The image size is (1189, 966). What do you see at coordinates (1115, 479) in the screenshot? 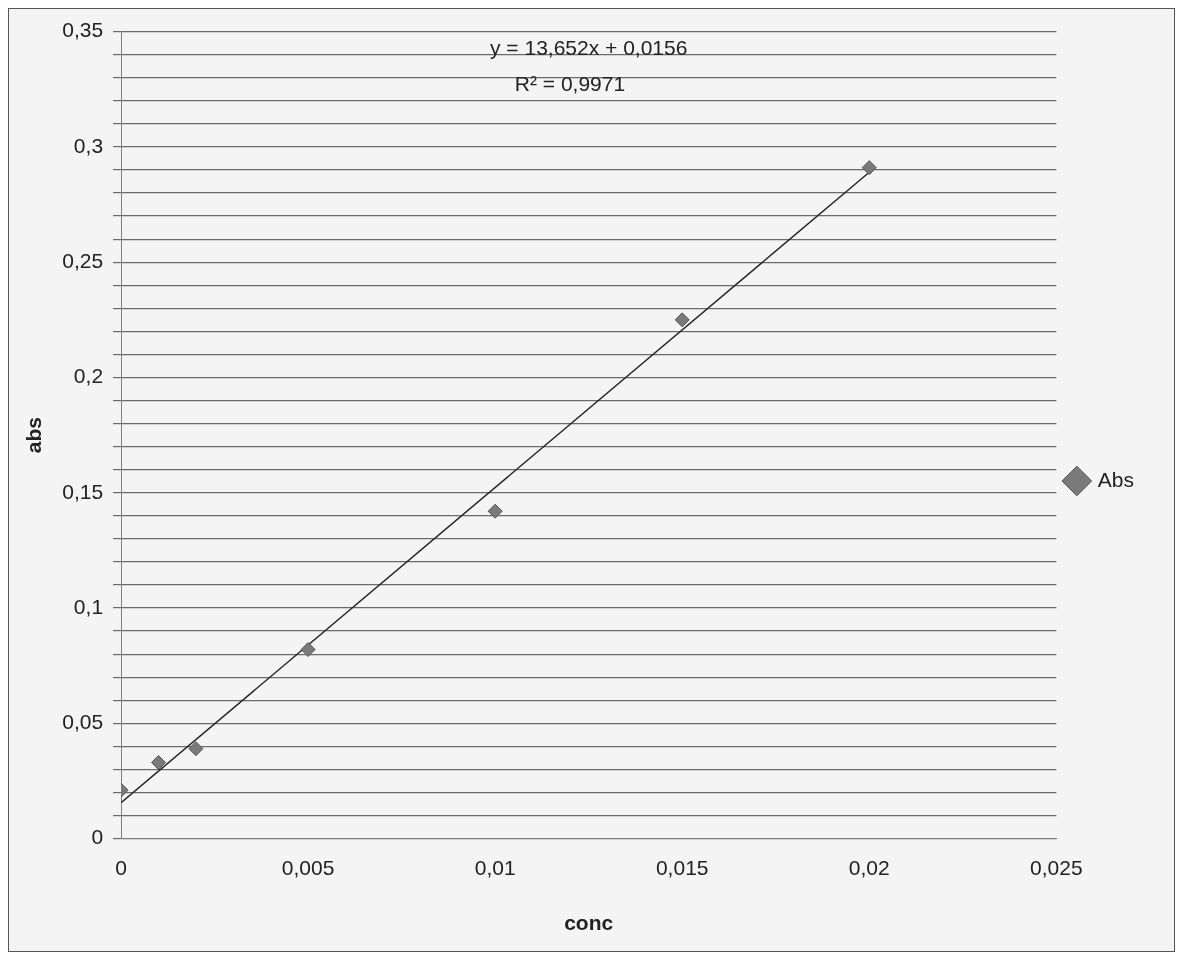
I see `legend-label: Abs` at bounding box center [1115, 479].